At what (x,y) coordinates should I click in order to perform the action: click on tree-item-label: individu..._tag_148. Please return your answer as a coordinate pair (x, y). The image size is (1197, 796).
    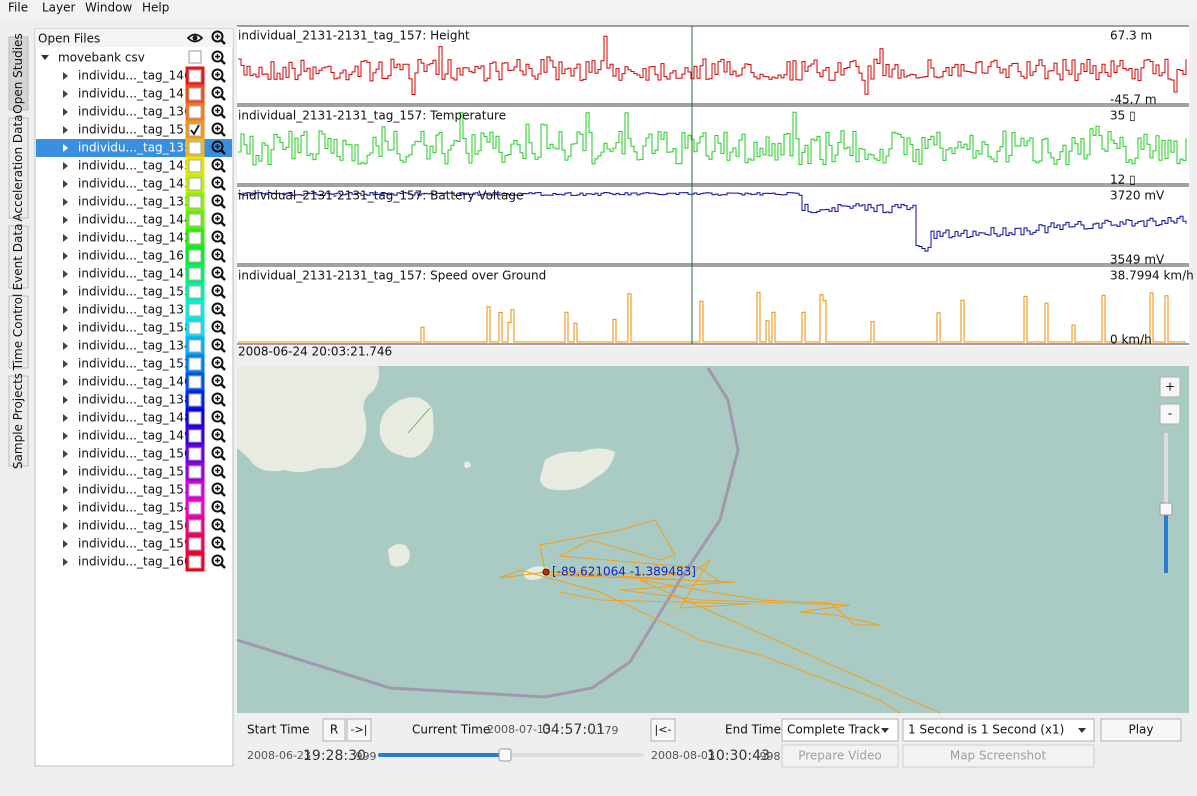
    Looking at the image, I should click on (135, 418).